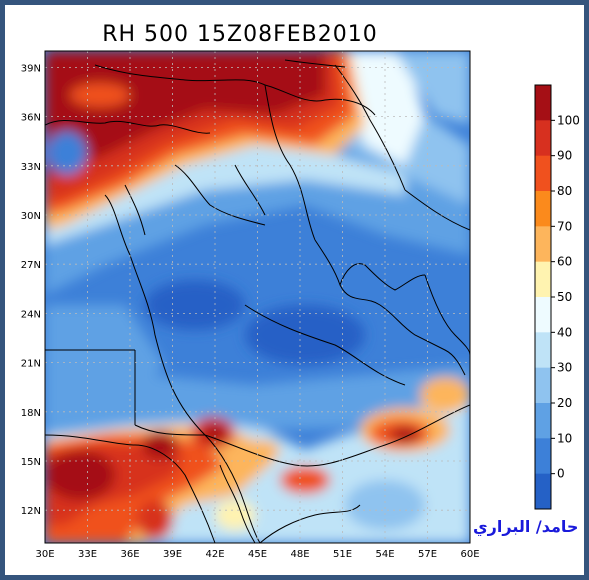 This screenshot has height=580, width=589. I want to click on lon-tick-label: 48E, so click(299, 554).